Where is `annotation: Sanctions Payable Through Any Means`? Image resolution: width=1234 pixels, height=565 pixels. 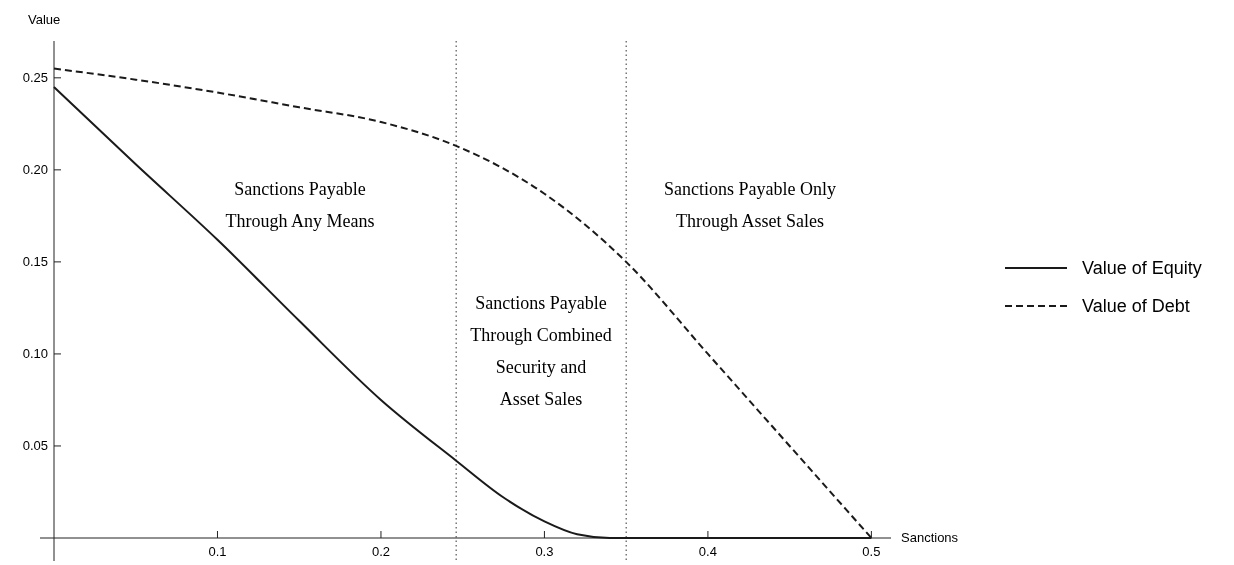 annotation: Sanctions Payable Through Any Means is located at coordinates (300, 205).